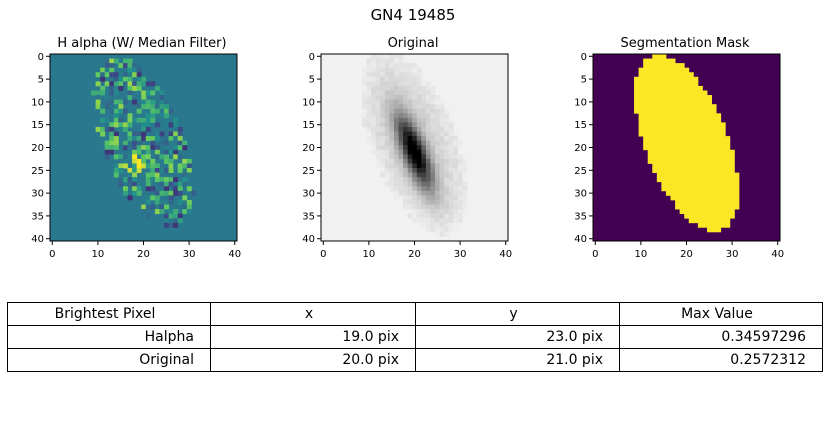 The image size is (827, 440). Describe the element at coordinates (143, 147) in the screenshot. I see `halpha-heatmap` at that location.